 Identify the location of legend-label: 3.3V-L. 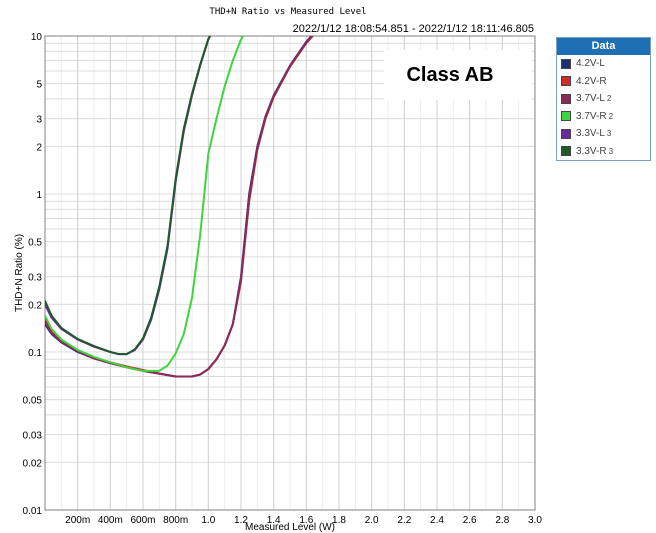
(590, 134).